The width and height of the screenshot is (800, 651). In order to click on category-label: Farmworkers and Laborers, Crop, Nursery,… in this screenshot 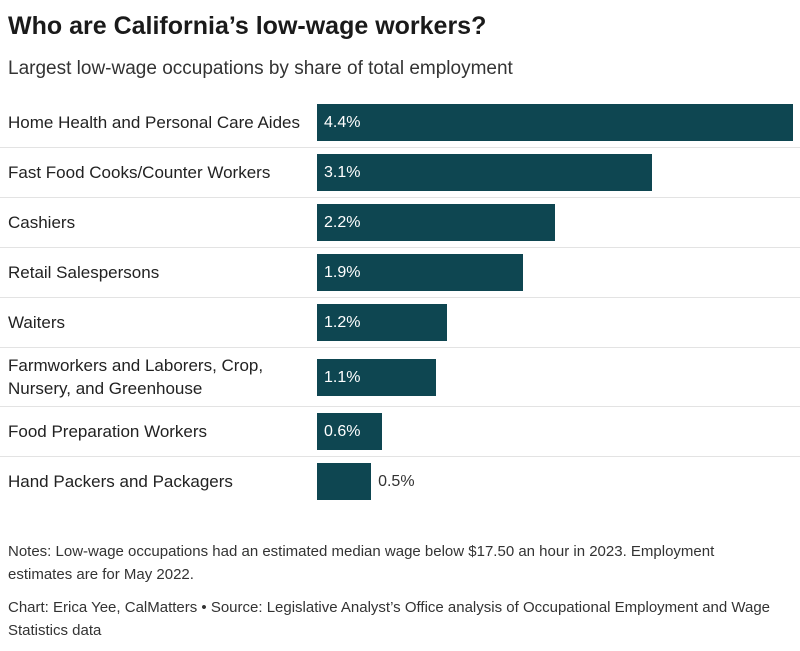, I will do `click(136, 377)`.